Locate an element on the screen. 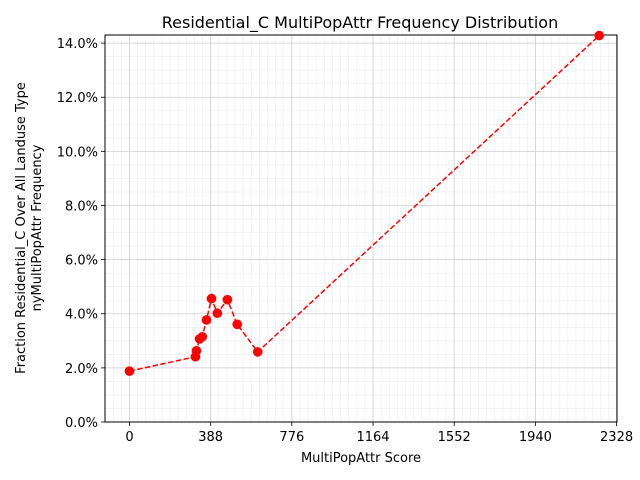  y-tick-label: 6.0% is located at coordinates (81, 261).